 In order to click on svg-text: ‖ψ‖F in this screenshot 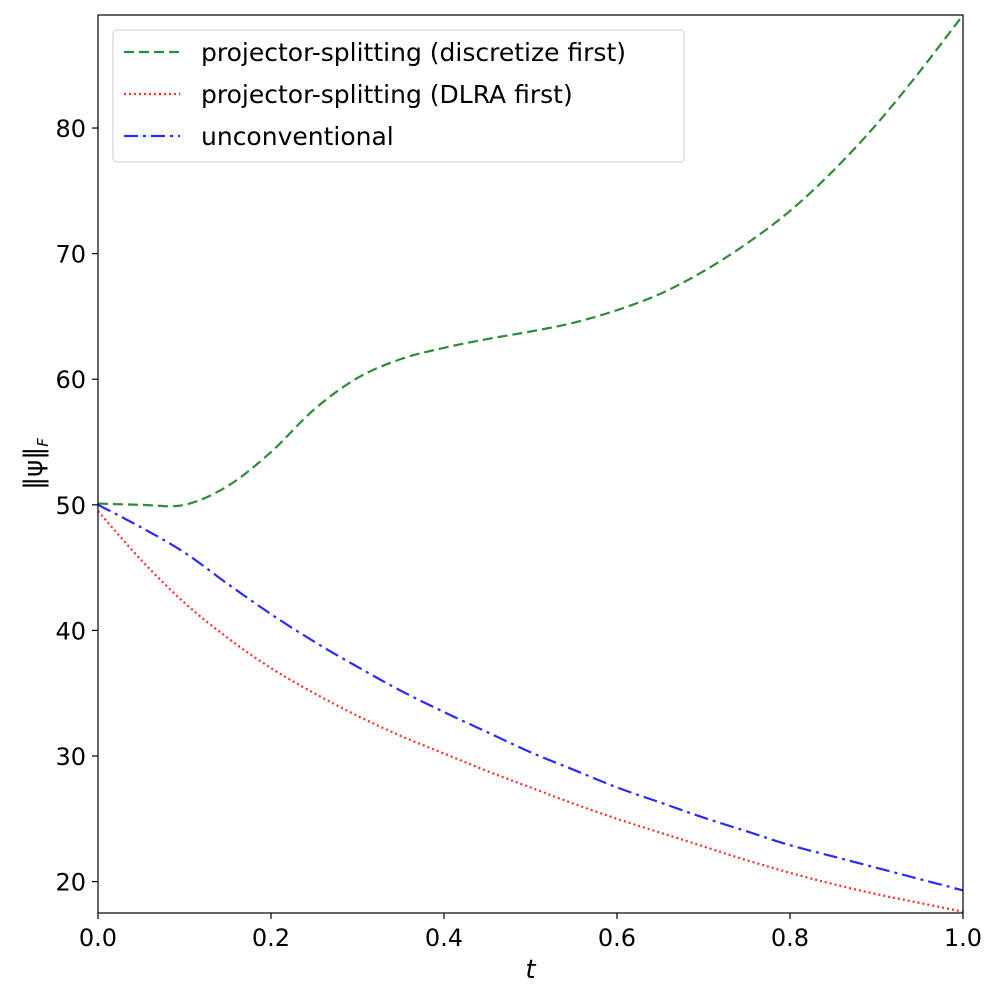, I will do `click(35, 464)`.